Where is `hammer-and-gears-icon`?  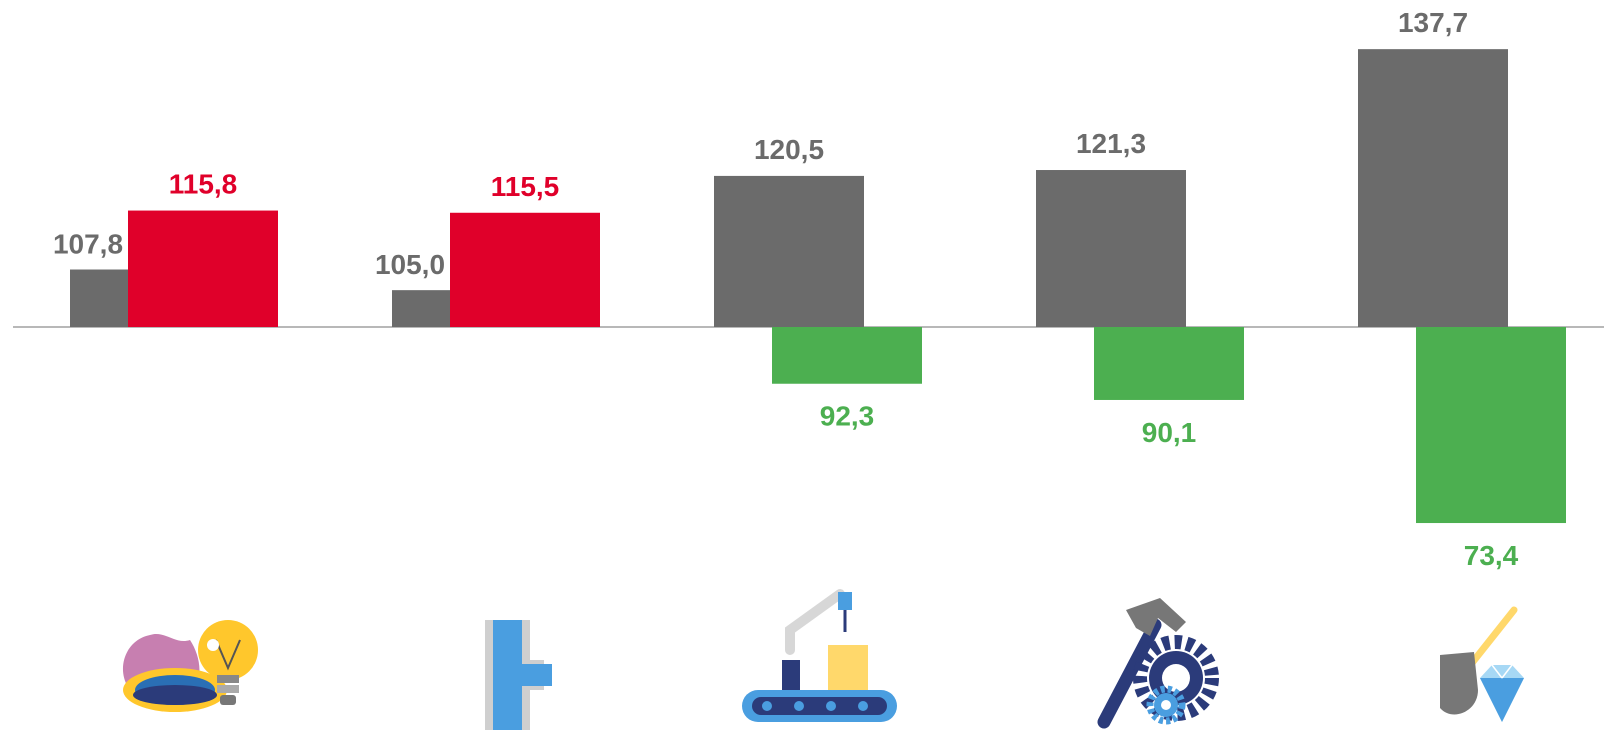
hammer-and-gears-icon is located at coordinates (1158, 663).